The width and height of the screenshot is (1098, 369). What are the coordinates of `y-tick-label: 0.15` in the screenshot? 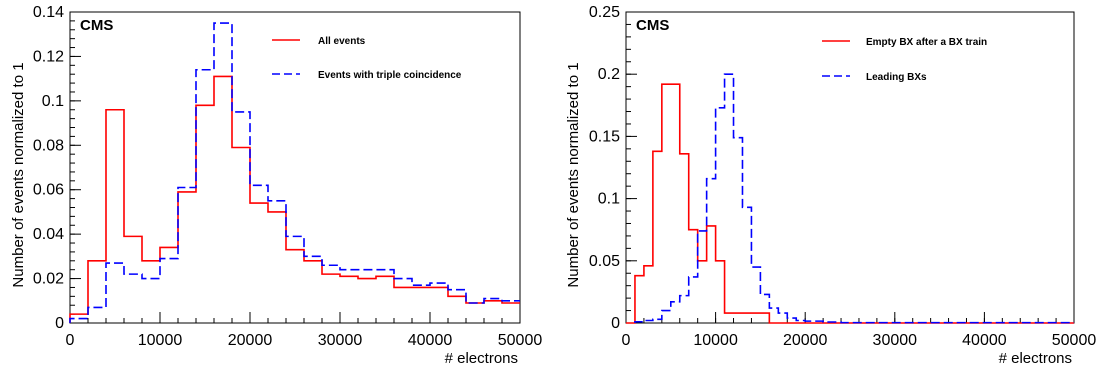 It's located at (604, 136).